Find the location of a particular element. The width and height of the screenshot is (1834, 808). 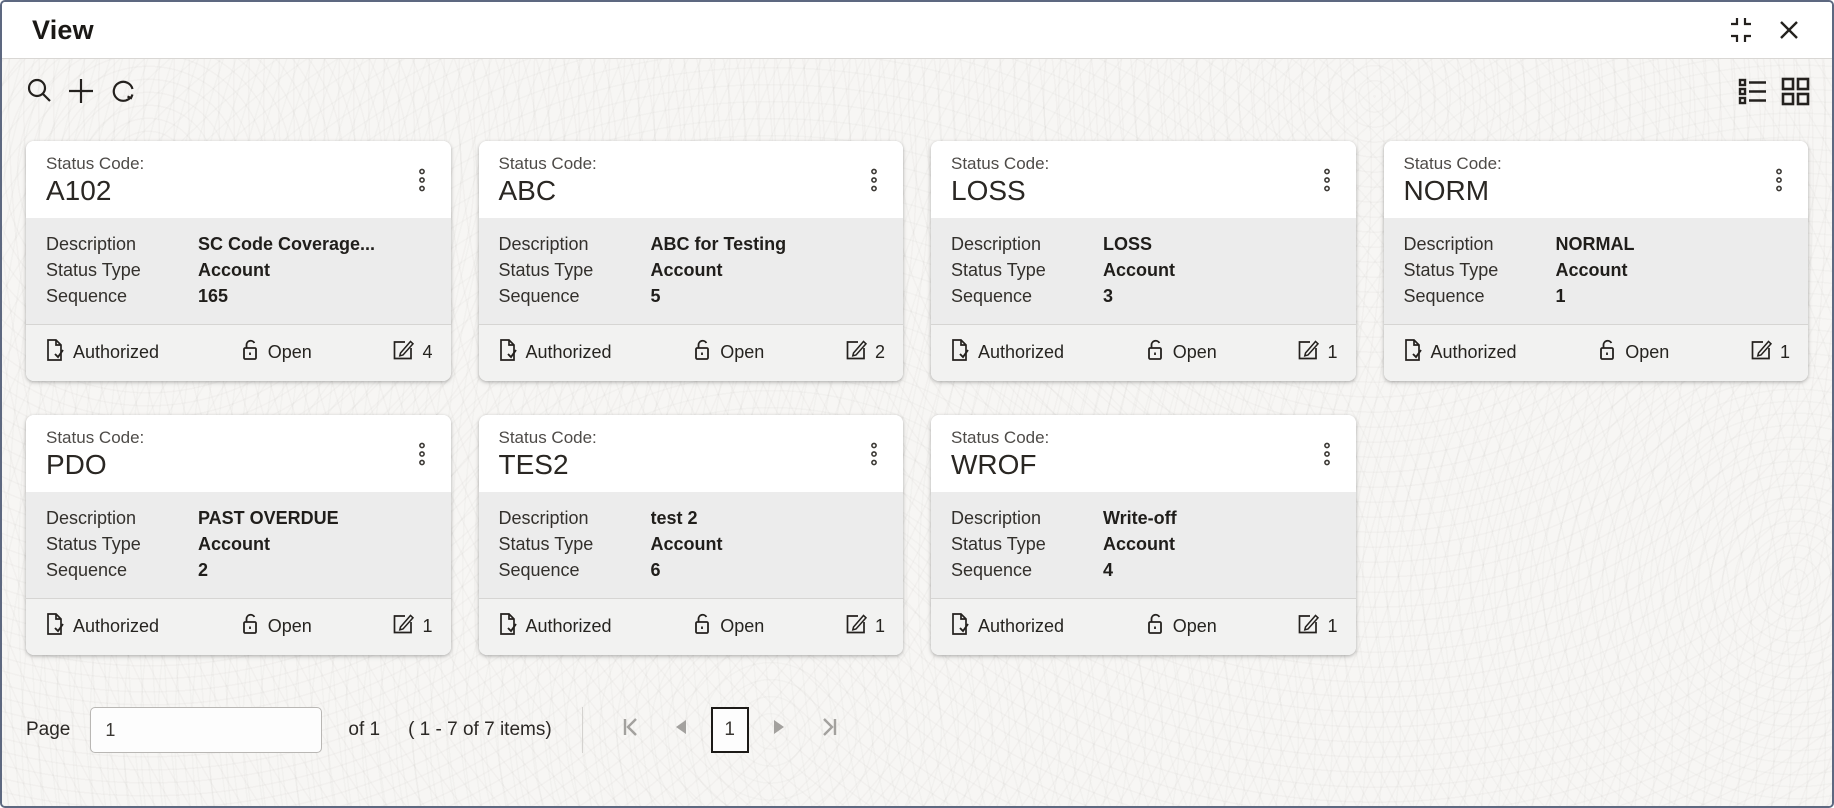

search-button is located at coordinates (39, 93).